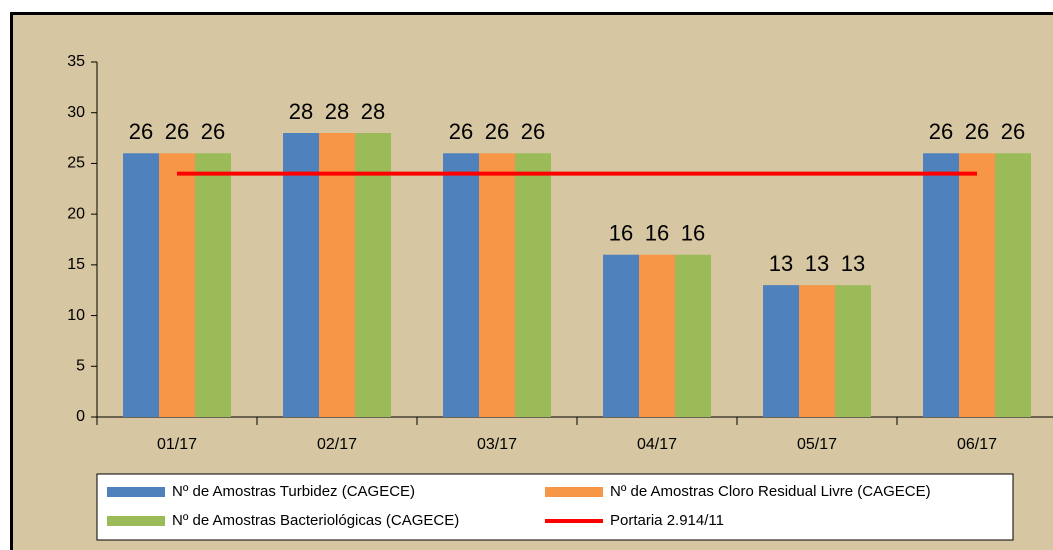 This screenshot has width=1053, height=550. What do you see at coordinates (76, 213) in the screenshot?
I see `y-tick-label: 20` at bounding box center [76, 213].